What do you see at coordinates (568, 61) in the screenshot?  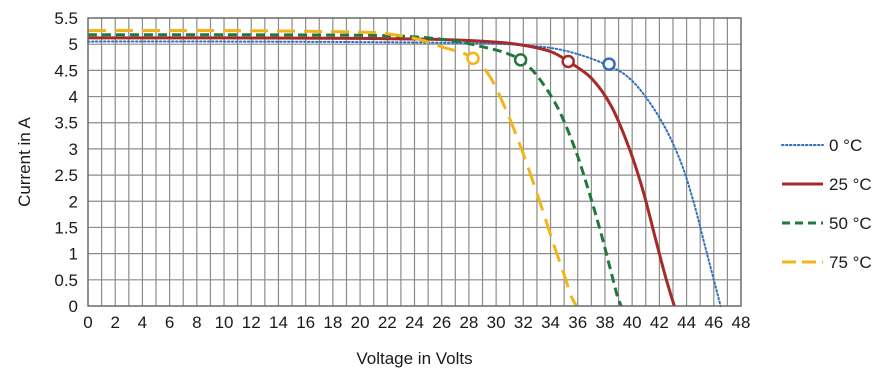 I see `mpp-marker-25c` at bounding box center [568, 61].